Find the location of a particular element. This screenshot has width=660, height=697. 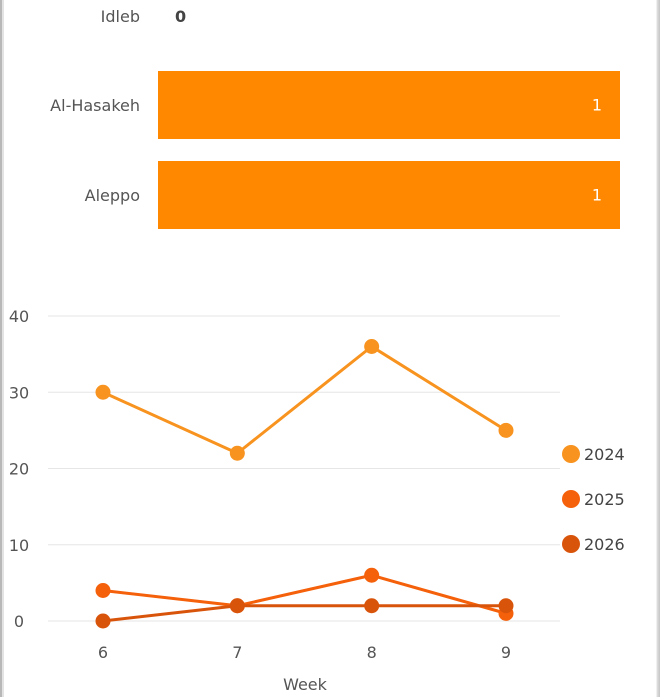

bar-al-hasakeh: 1 is located at coordinates (389, 105).